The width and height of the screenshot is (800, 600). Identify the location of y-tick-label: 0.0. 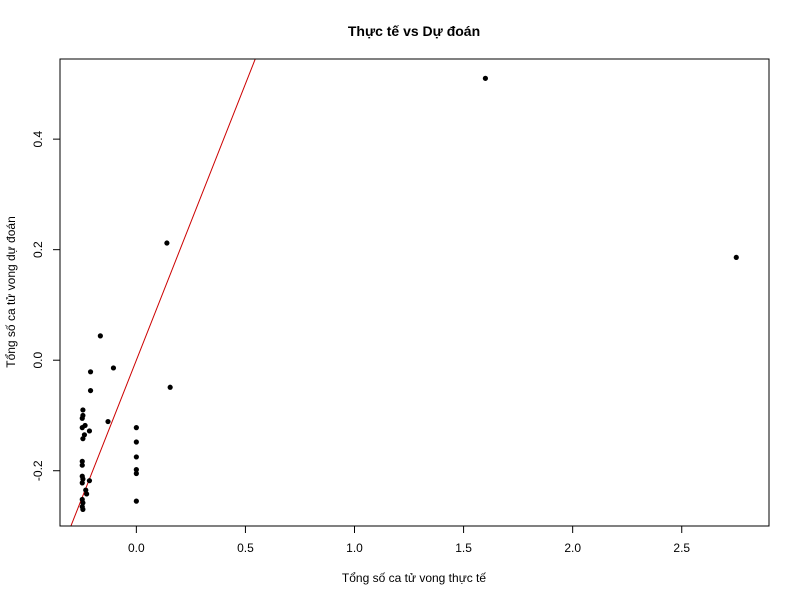
(38, 360).